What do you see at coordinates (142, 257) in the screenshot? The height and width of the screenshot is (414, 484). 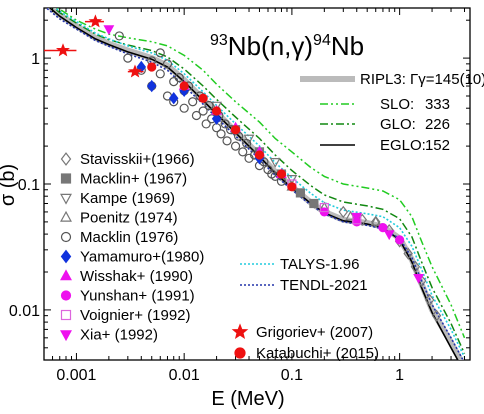 I see `legend-label: Yamamuro+(1980)` at bounding box center [142, 257].